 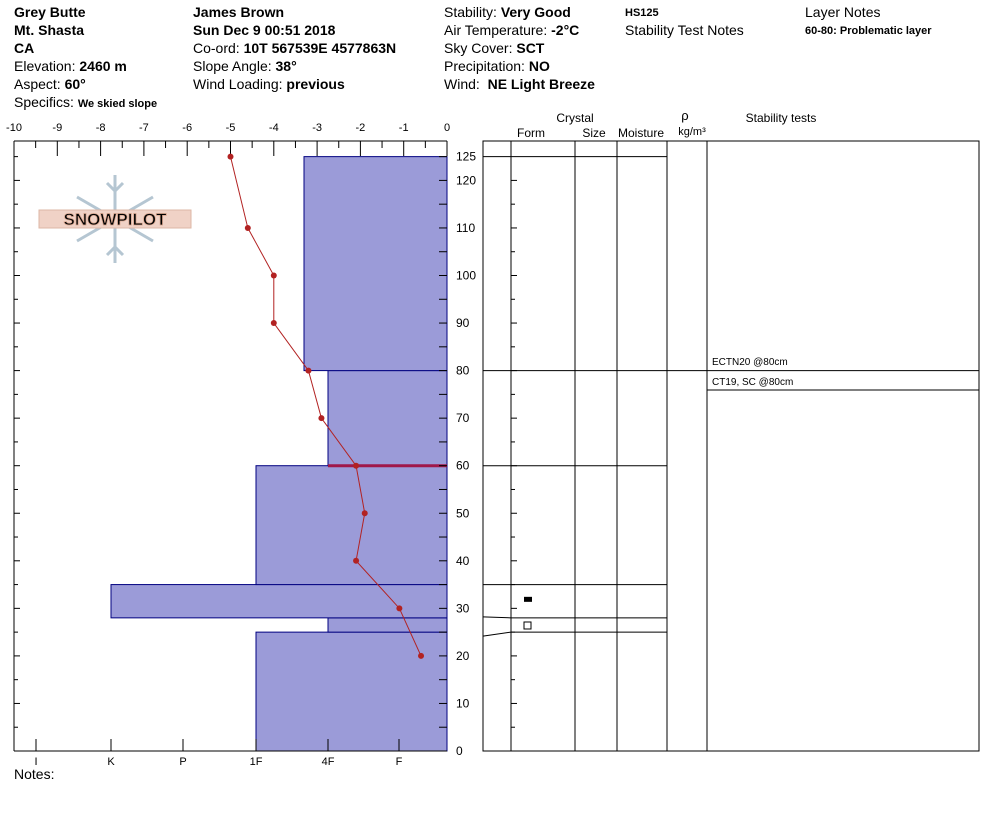 What do you see at coordinates (182, 762) in the screenshot?
I see `hardness-tick-label: P` at bounding box center [182, 762].